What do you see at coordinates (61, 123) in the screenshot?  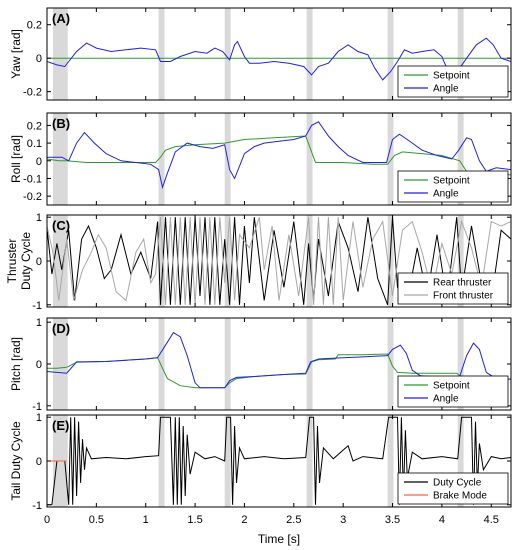 I see `panel-label: (B)` at bounding box center [61, 123].